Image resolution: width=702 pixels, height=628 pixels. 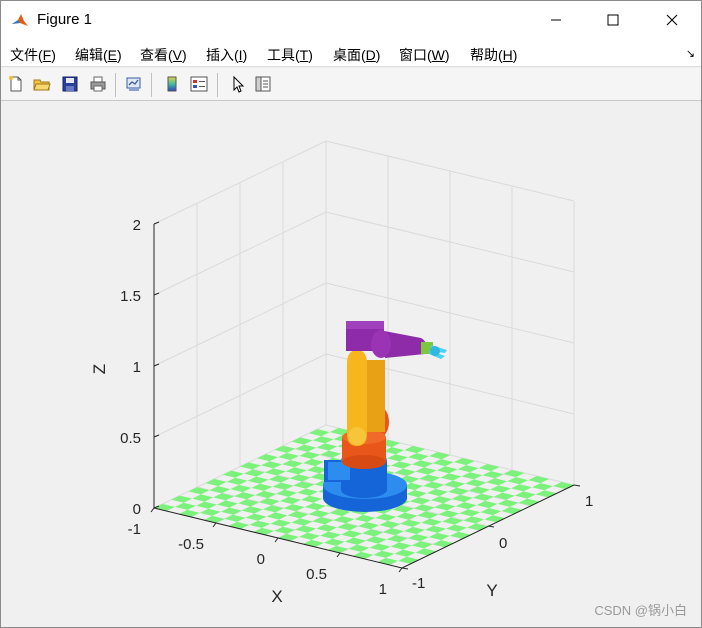 What do you see at coordinates (163, 55) in the screenshot?
I see `menu-view: 查看(V)` at bounding box center [163, 55].